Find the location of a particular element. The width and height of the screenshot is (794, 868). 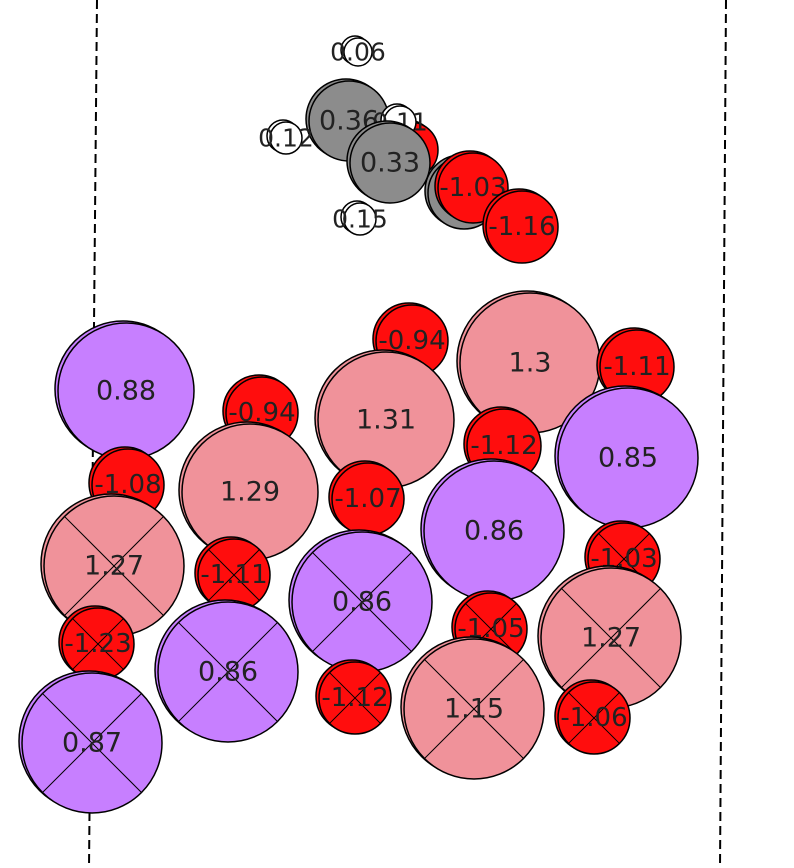

atom-o: -1.11 is located at coordinates (635, 366).